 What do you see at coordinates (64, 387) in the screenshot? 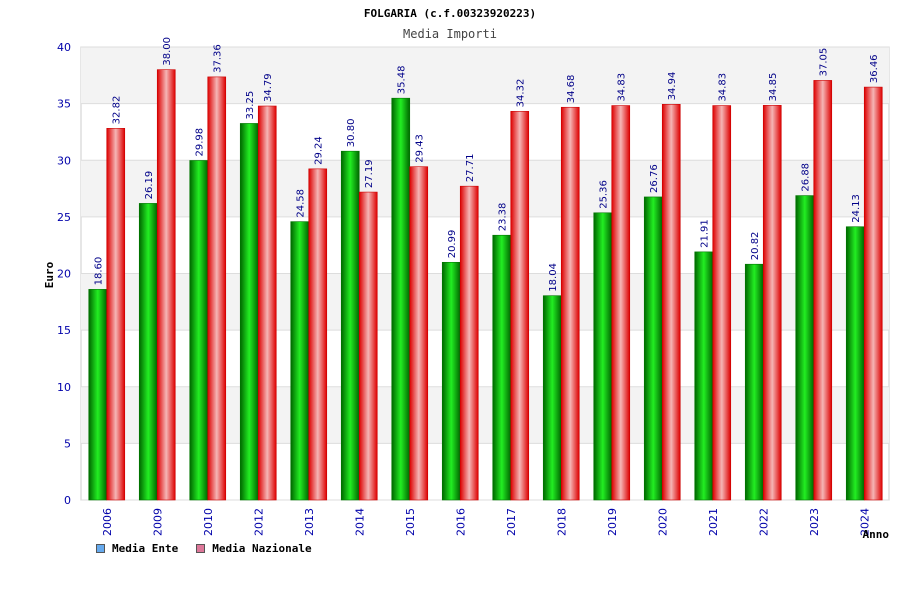
I see `y-tick-label: 10` at bounding box center [64, 387].